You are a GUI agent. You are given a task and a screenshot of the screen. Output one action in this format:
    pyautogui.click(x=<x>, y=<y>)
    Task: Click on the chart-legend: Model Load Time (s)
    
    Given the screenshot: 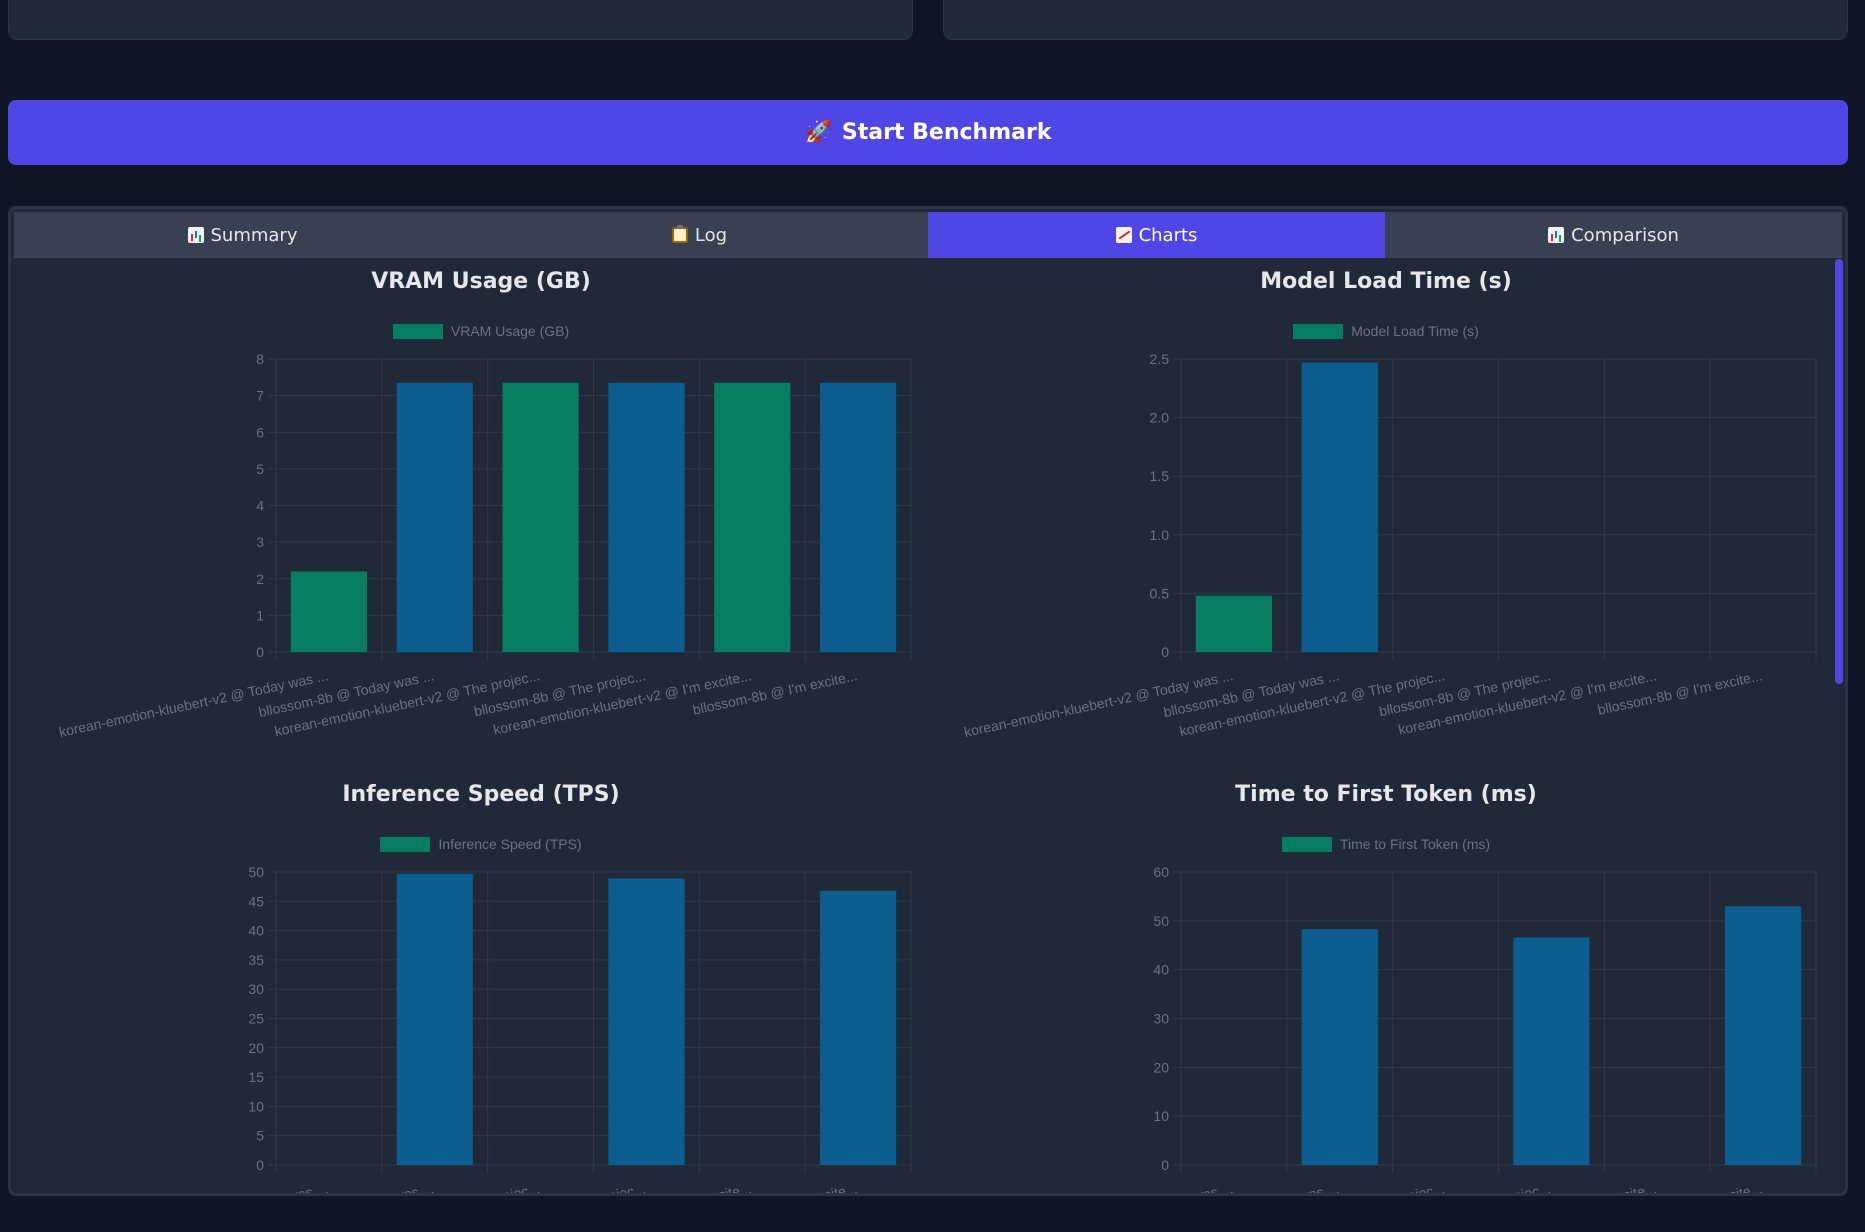 What is the action you would take?
    pyautogui.click(x=1386, y=331)
    